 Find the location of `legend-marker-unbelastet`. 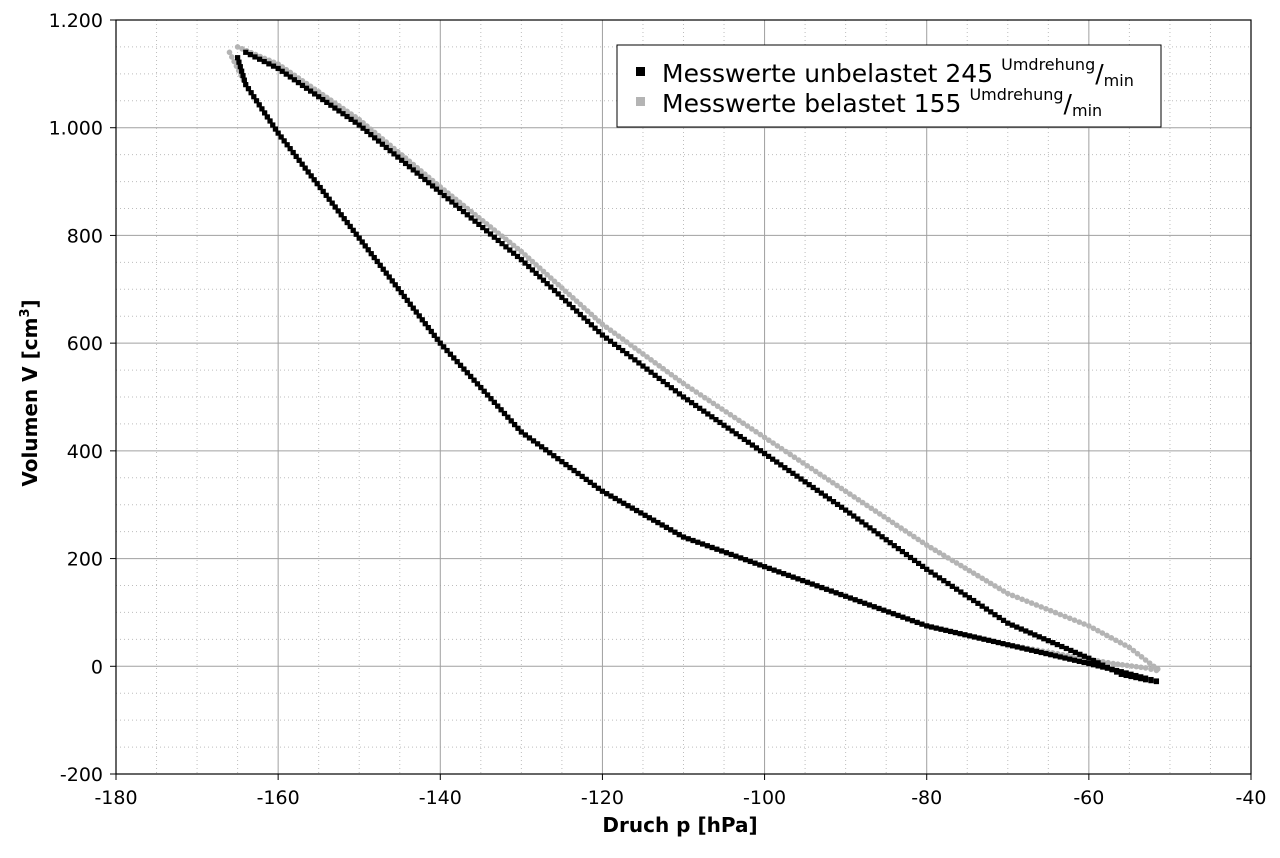

legend-marker-unbelastet is located at coordinates (640, 71).